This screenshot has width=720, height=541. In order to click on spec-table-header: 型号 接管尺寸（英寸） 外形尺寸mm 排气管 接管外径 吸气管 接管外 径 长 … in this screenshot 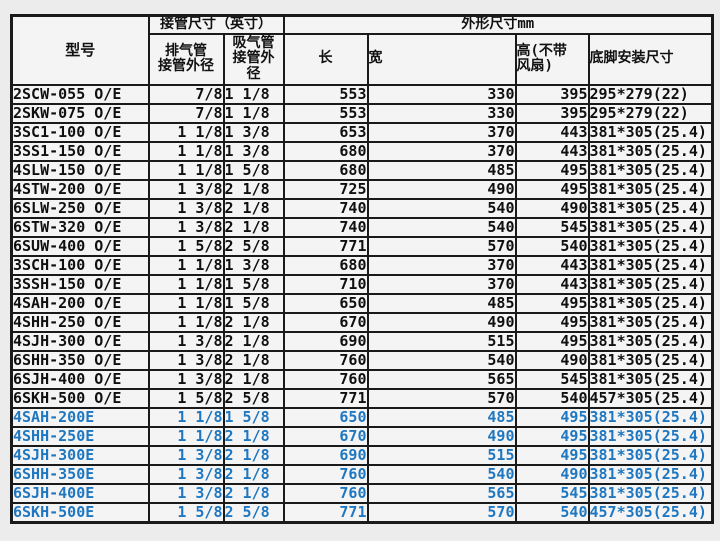, I will do `click(362, 50)`.